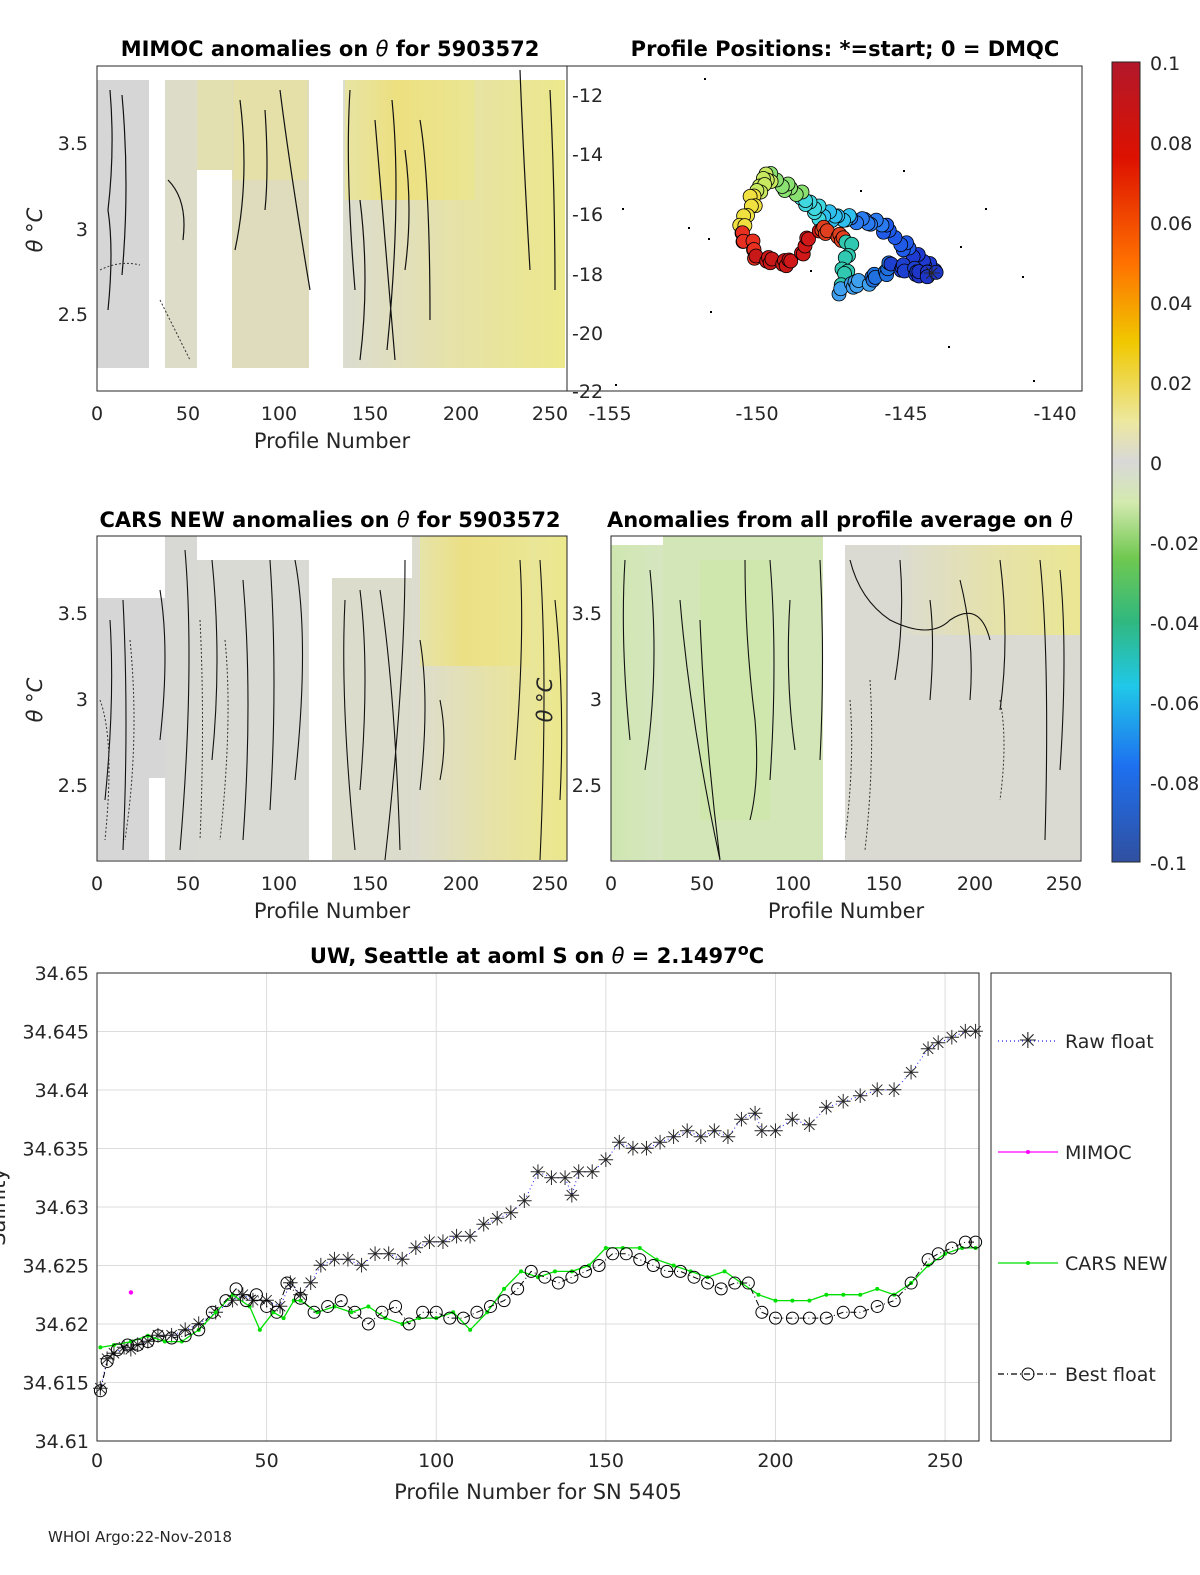  What do you see at coordinates (97, 884) in the screenshot?
I see `cars-xtick: 0` at bounding box center [97, 884].